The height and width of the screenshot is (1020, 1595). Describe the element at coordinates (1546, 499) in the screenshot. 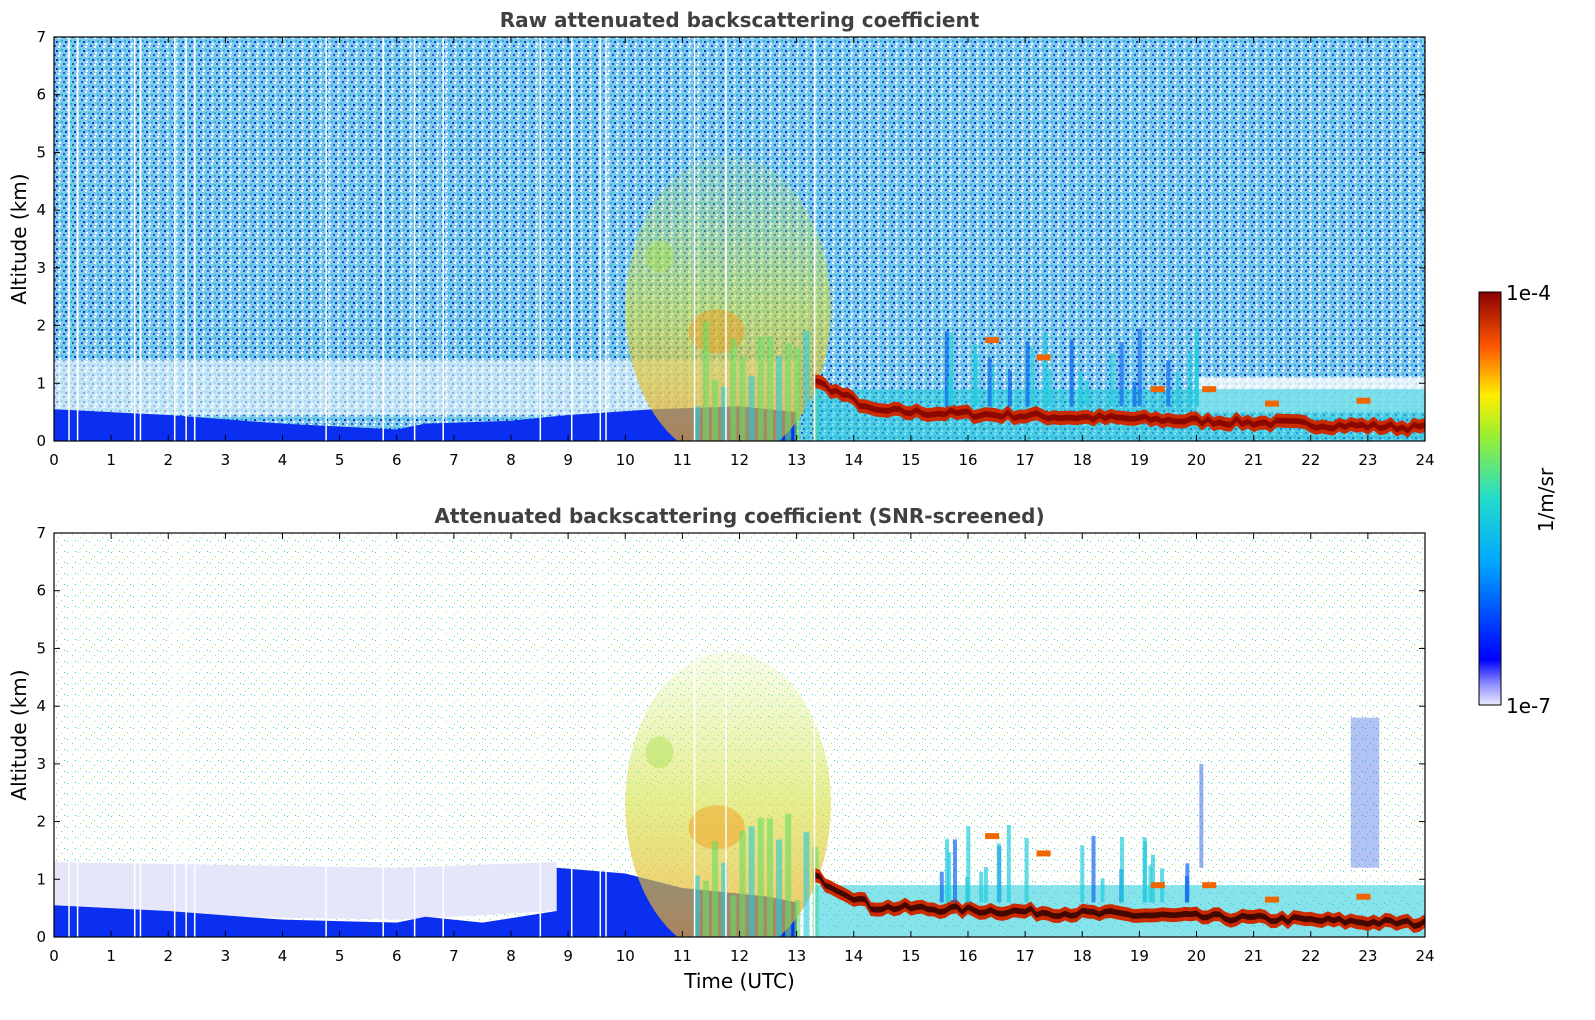

I see `colorbar-unit-label: 1/m/sr` at that location.